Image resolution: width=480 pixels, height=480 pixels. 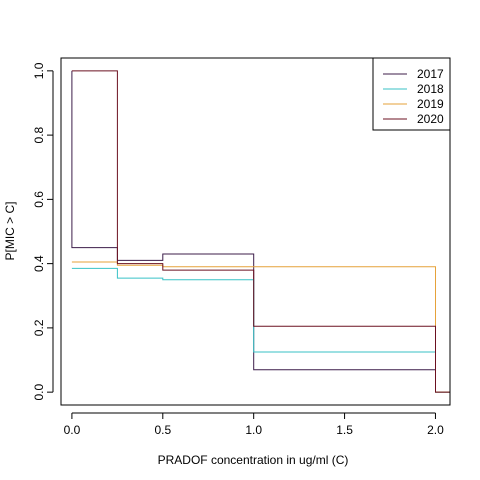 I want to click on y-tick-label: 0.6, so click(x=39, y=199).